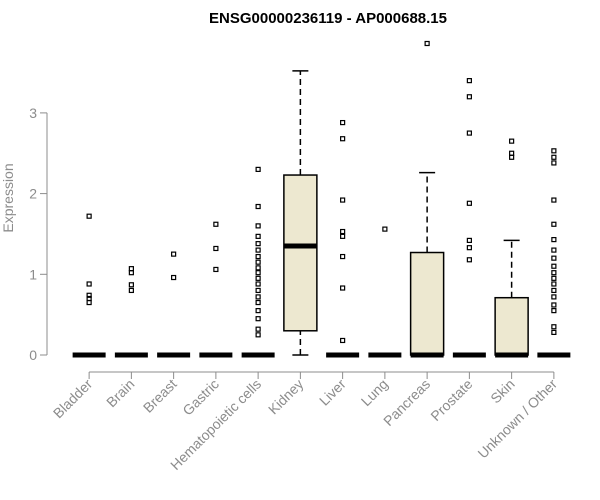 The height and width of the screenshot is (500, 600). Describe the element at coordinates (427, 199) in the screenshot. I see `box-pancreas` at that location.